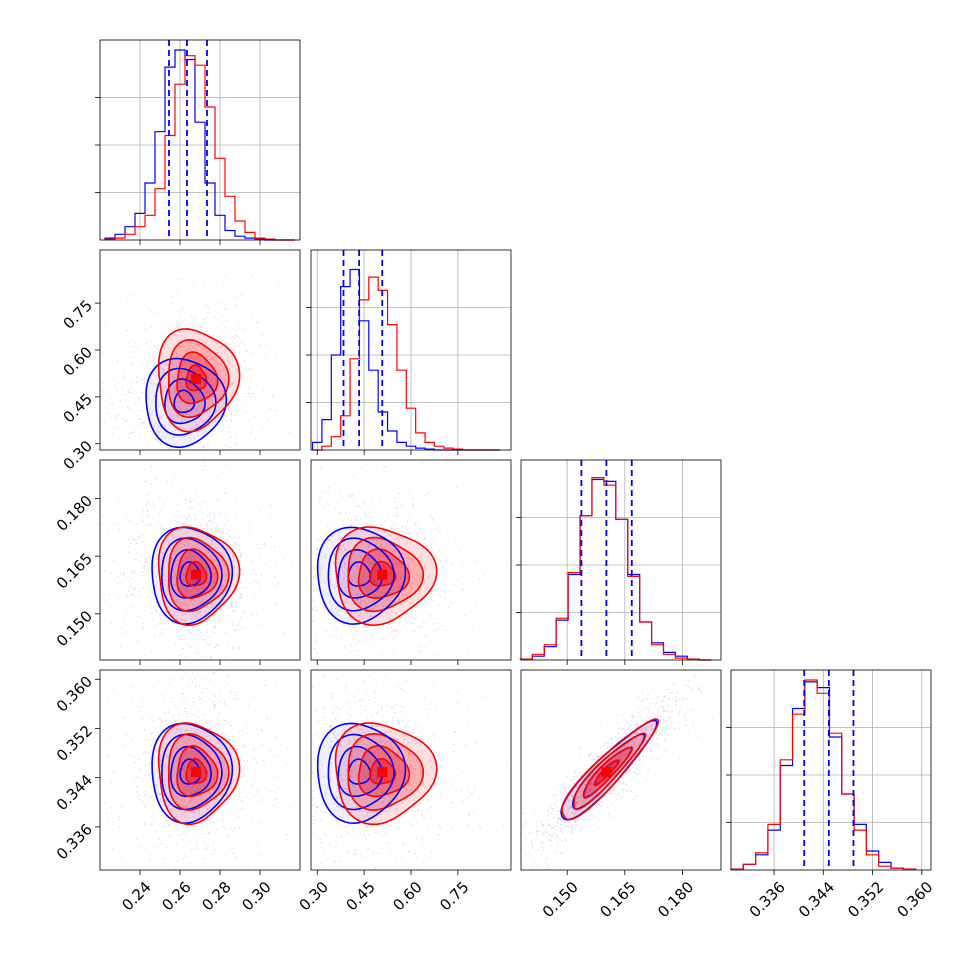 The image size is (970, 970). Describe the element at coordinates (78, 408) in the screenshot. I see `y-tick-label: 0.45` at that location.